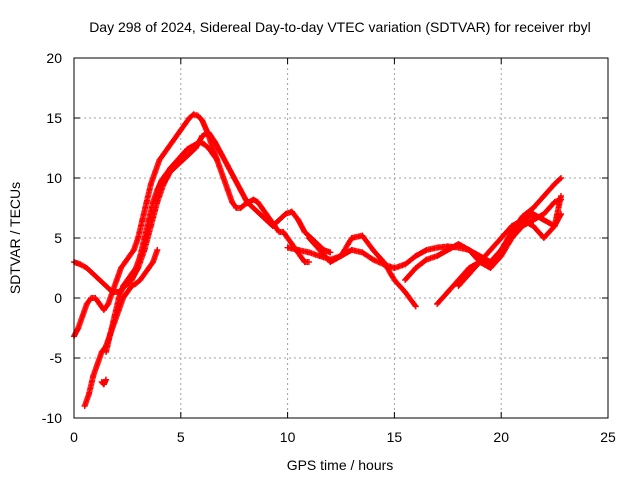 The height and width of the screenshot is (480, 640). I want to click on x-tick-label: 10, so click(288, 437).